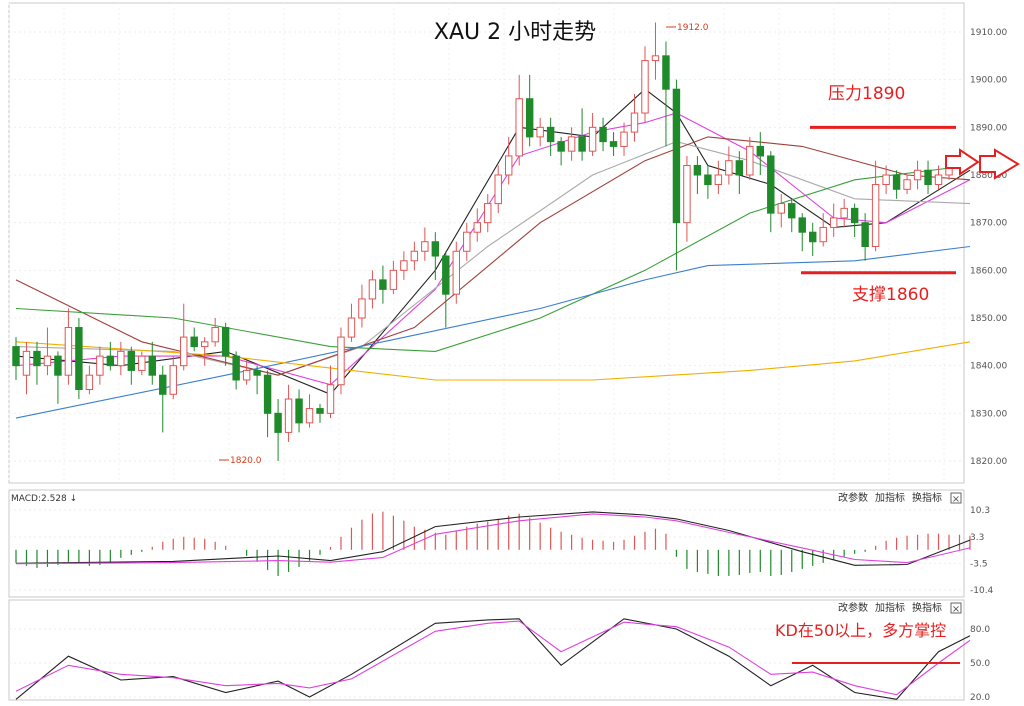 This screenshot has width=1024, height=706. What do you see at coordinates (515, 32) in the screenshot?
I see `chart-title: XAU 2 小时走势` at bounding box center [515, 32].